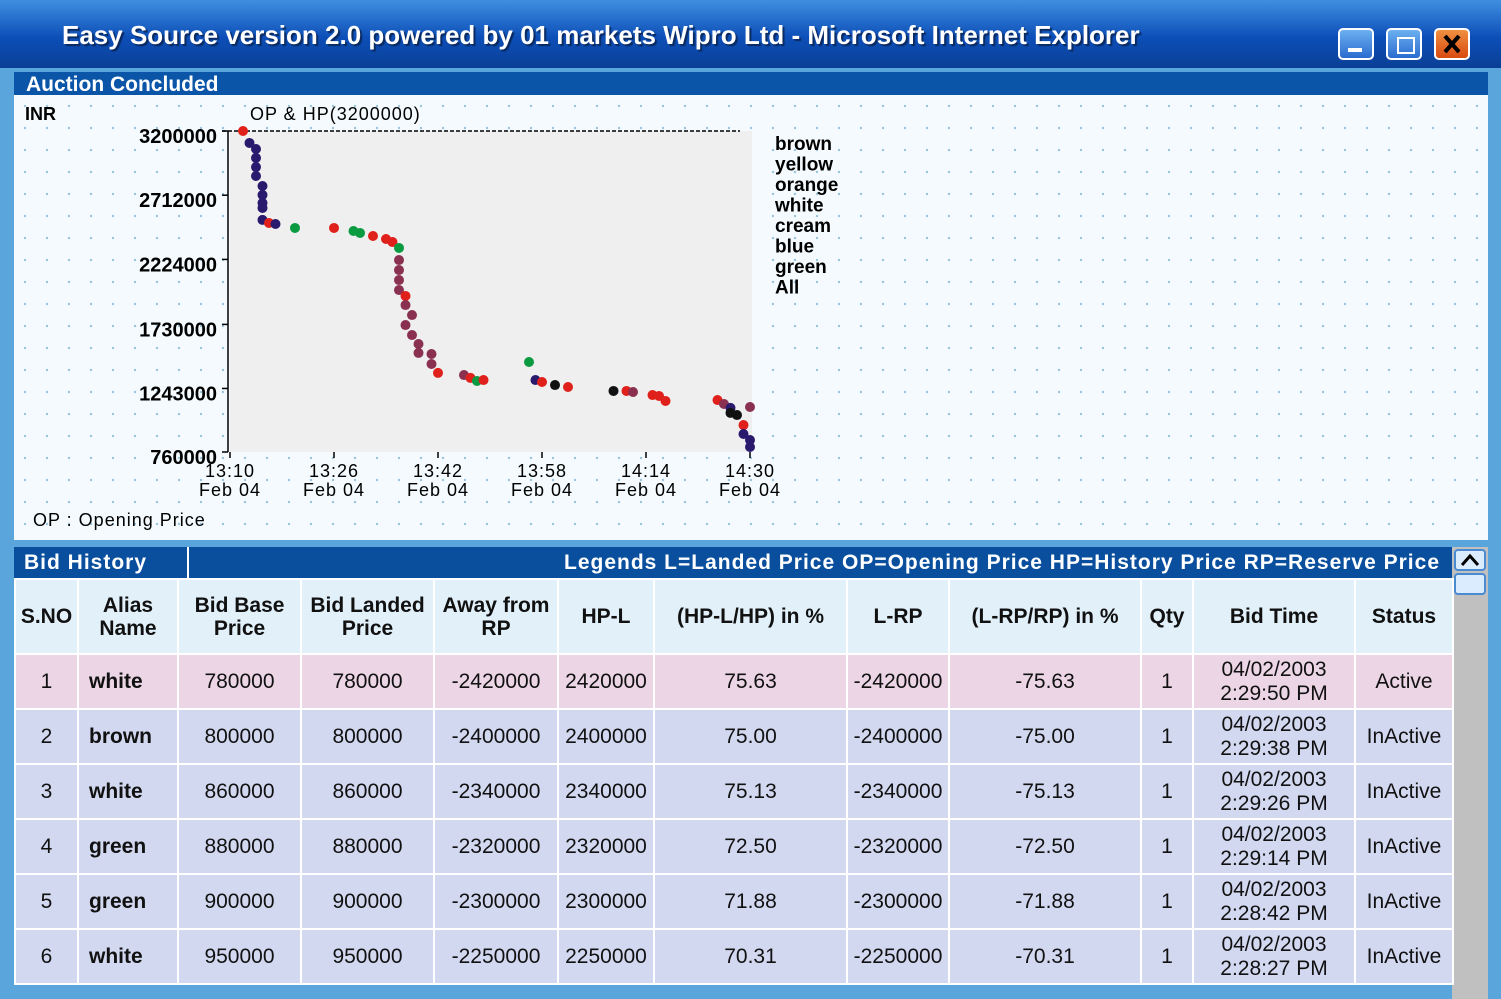 This screenshot has height=999, width=1501. Describe the element at coordinates (178, 330) in the screenshot. I see `y-tick-label: 1730000` at that location.